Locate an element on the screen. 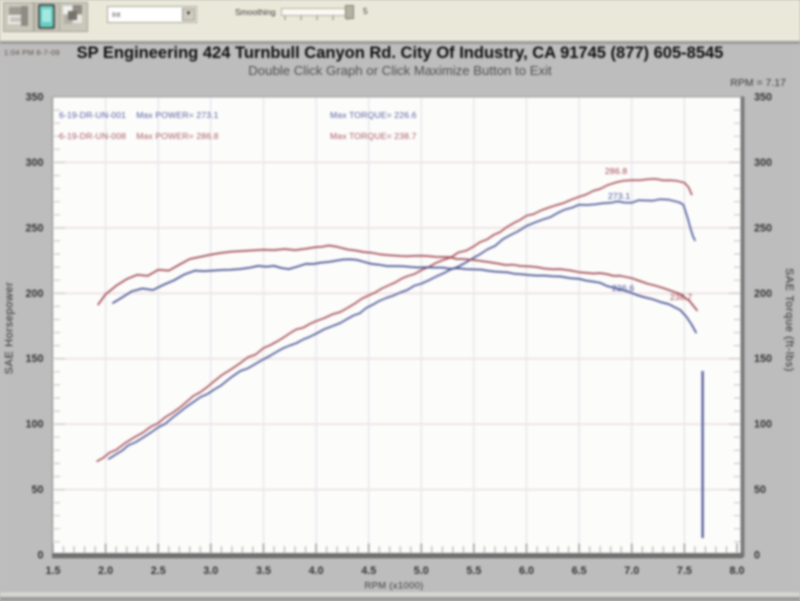 This screenshot has width=800, height=601. svg-text: 8.0 is located at coordinates (736, 571).